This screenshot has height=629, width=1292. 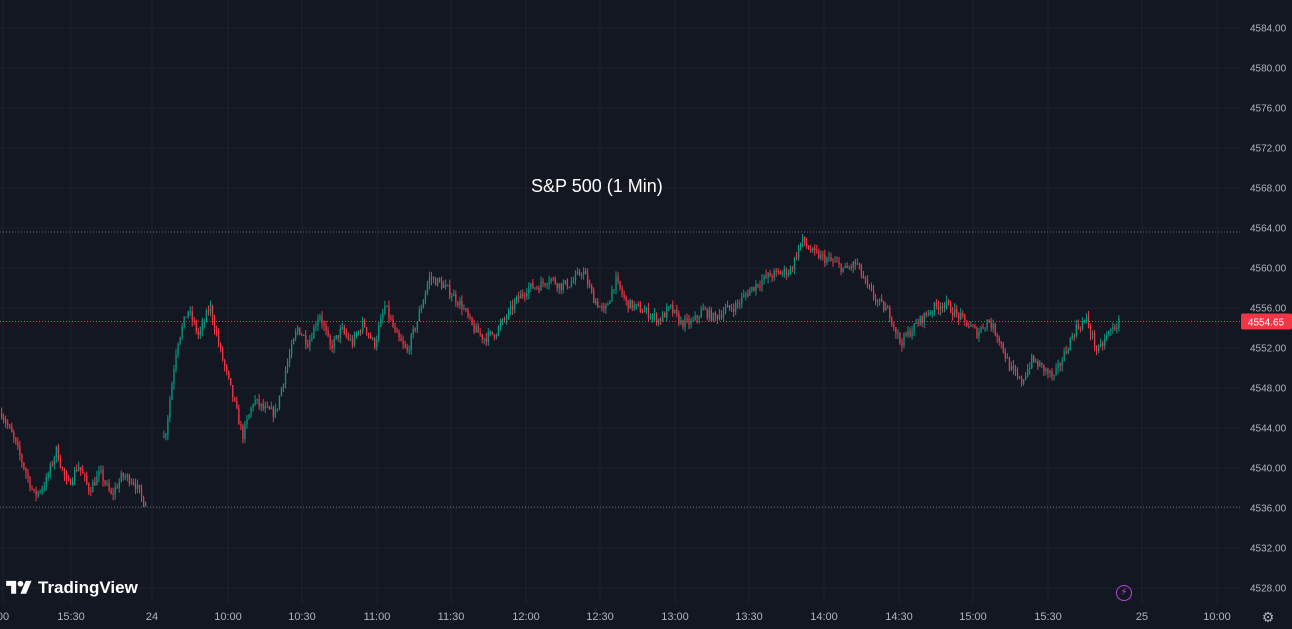 What do you see at coordinates (600, 617) in the screenshot?
I see `x-axis-tick-label: 12:30` at bounding box center [600, 617].